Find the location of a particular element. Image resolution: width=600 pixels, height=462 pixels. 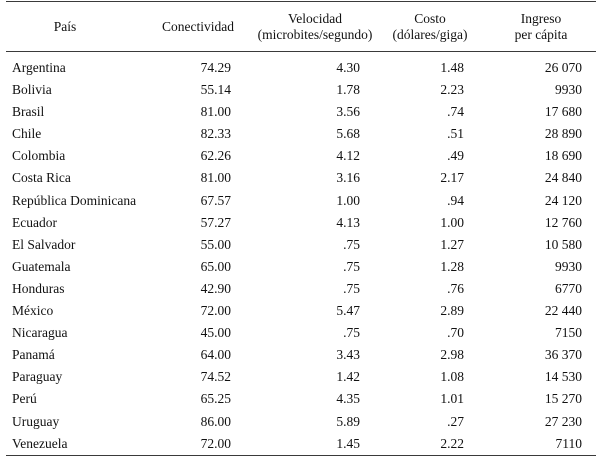

cell-ingreso: 24 840 is located at coordinates (563, 178).